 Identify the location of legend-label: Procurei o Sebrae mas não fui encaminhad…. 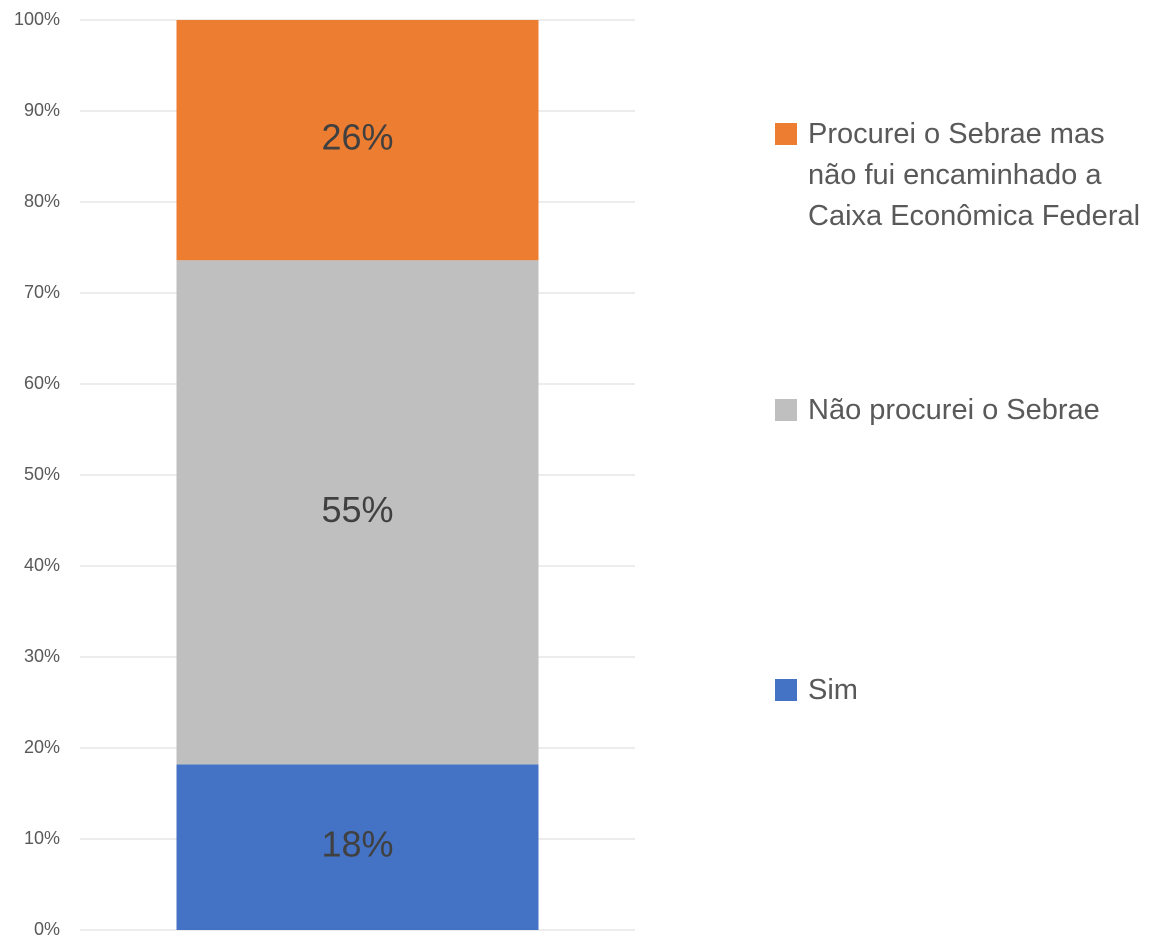
(974, 175).